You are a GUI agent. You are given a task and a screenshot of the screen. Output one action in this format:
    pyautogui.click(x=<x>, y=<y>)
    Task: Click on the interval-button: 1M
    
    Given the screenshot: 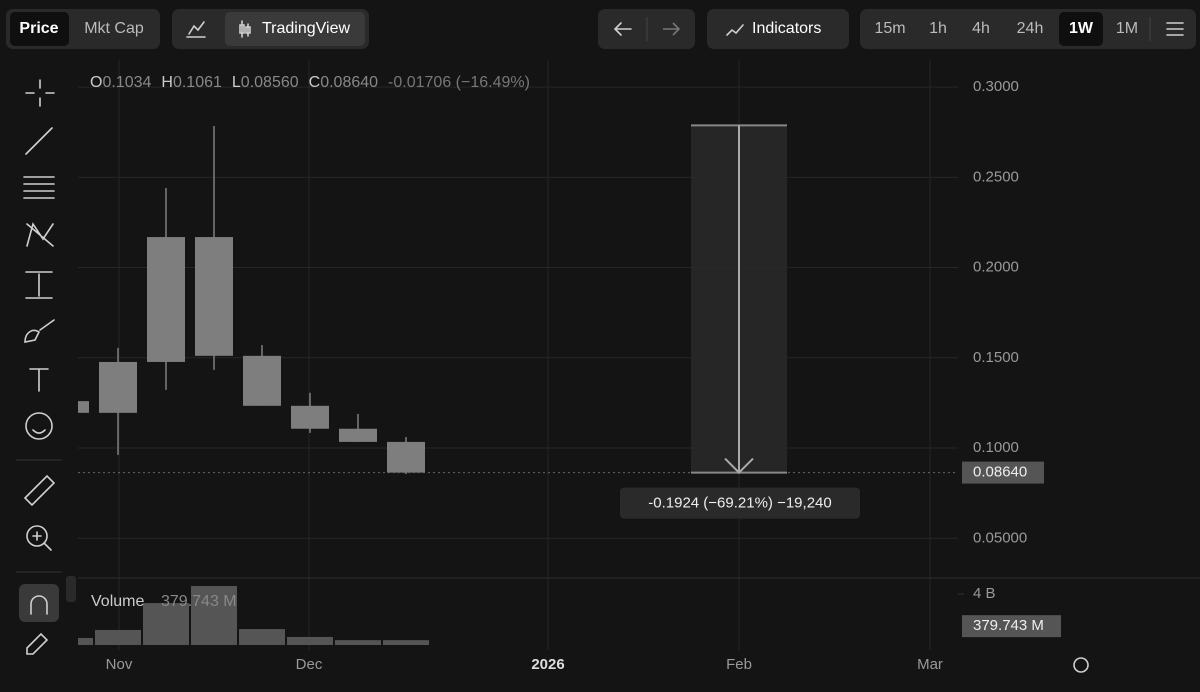 What is the action you would take?
    pyautogui.click(x=1127, y=28)
    